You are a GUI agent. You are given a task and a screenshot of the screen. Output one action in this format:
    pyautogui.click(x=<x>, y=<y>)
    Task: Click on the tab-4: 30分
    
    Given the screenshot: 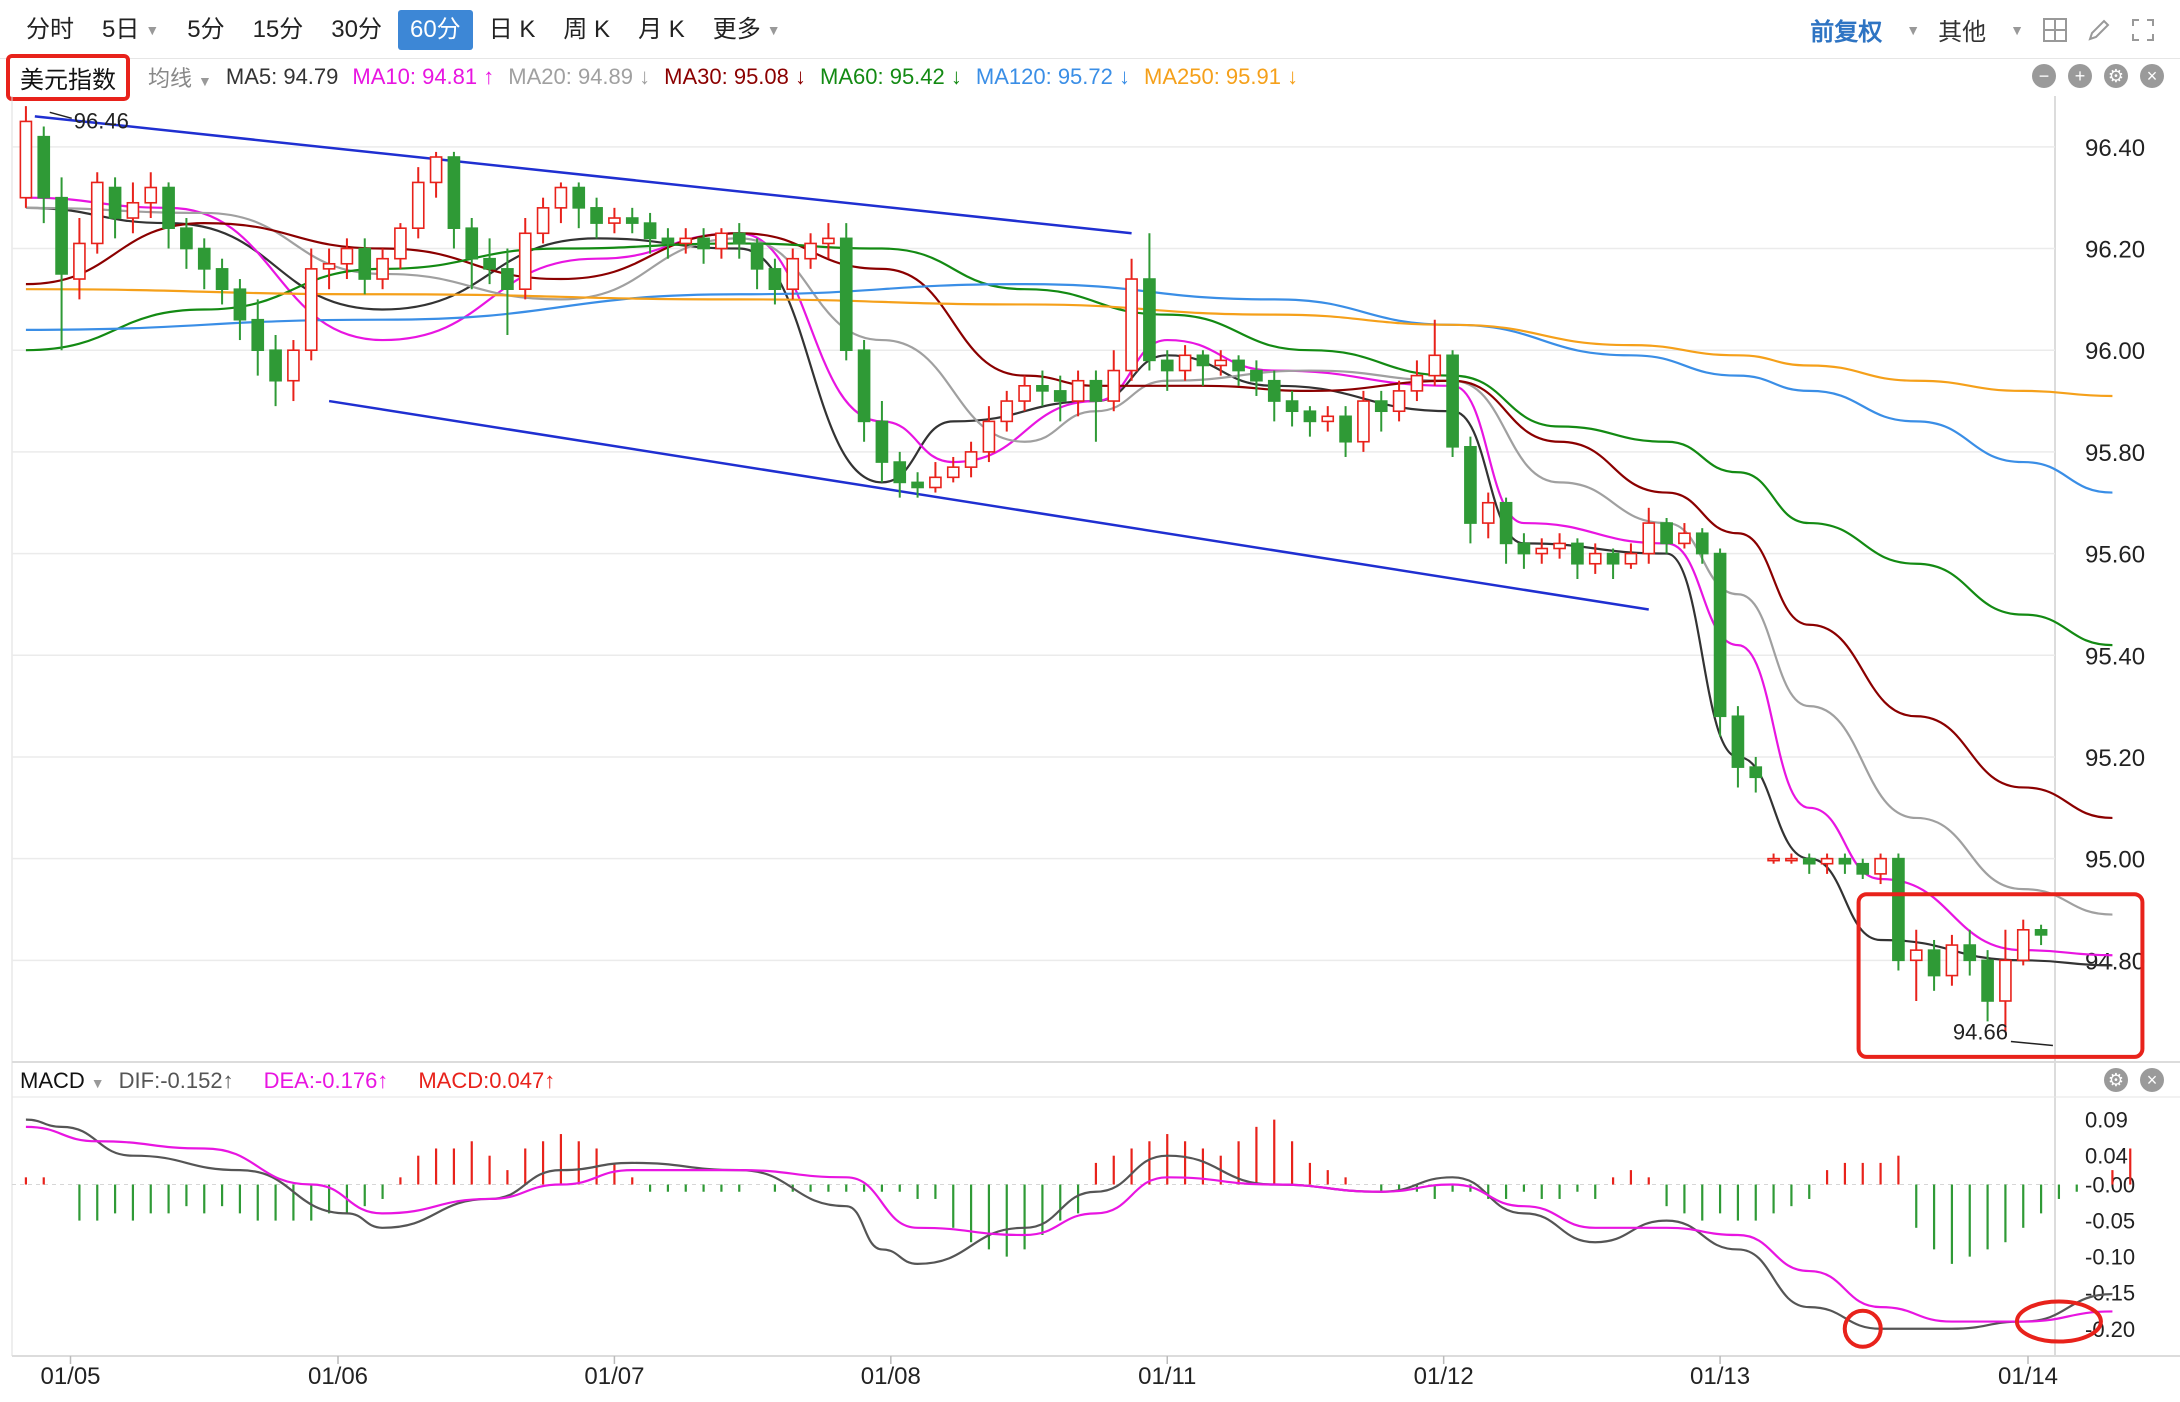 What is the action you would take?
    pyautogui.click(x=356, y=30)
    